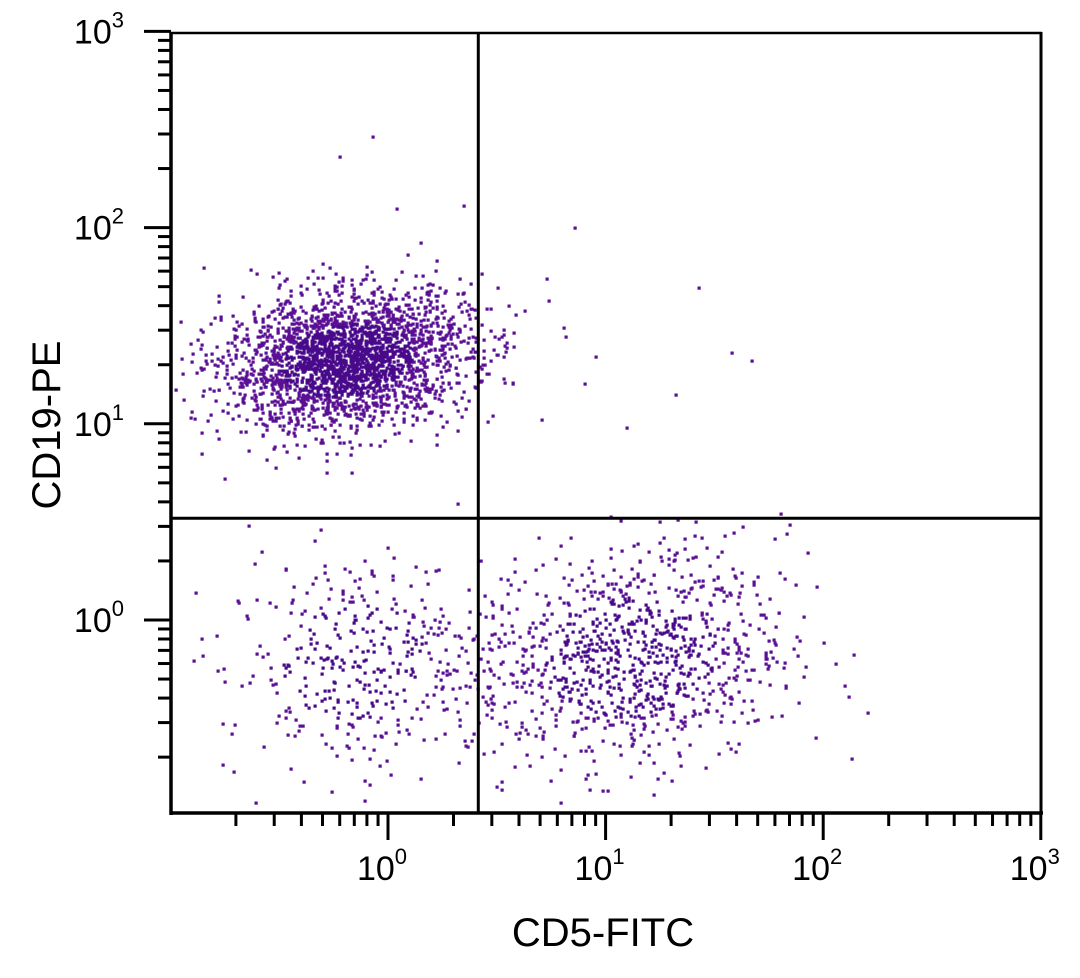 This screenshot has height=978, width=1080. I want to click on x-tick-label: 100, so click(382, 866).